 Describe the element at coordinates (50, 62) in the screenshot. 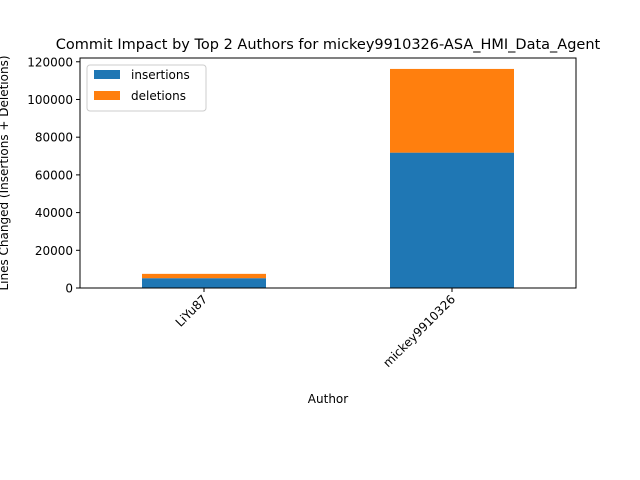

I see `y-tick-label: 120000` at that location.